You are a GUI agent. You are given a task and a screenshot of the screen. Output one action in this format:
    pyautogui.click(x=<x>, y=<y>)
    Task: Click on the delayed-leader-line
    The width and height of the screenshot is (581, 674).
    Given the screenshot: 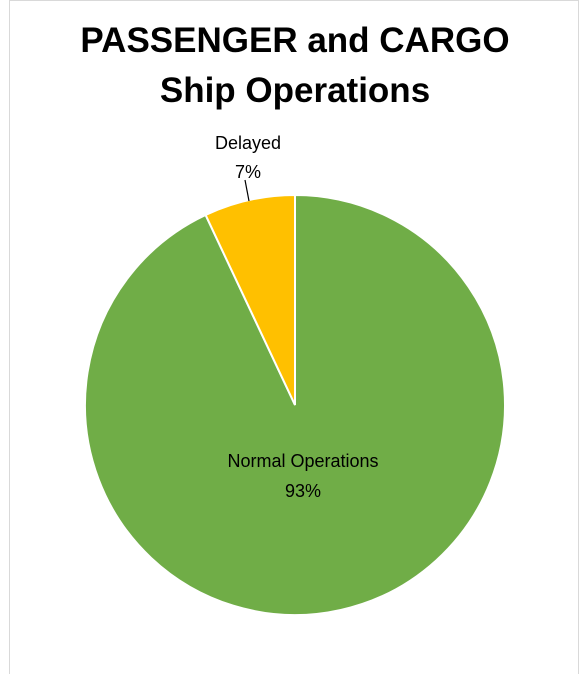 What is the action you would take?
    pyautogui.click(x=247, y=190)
    